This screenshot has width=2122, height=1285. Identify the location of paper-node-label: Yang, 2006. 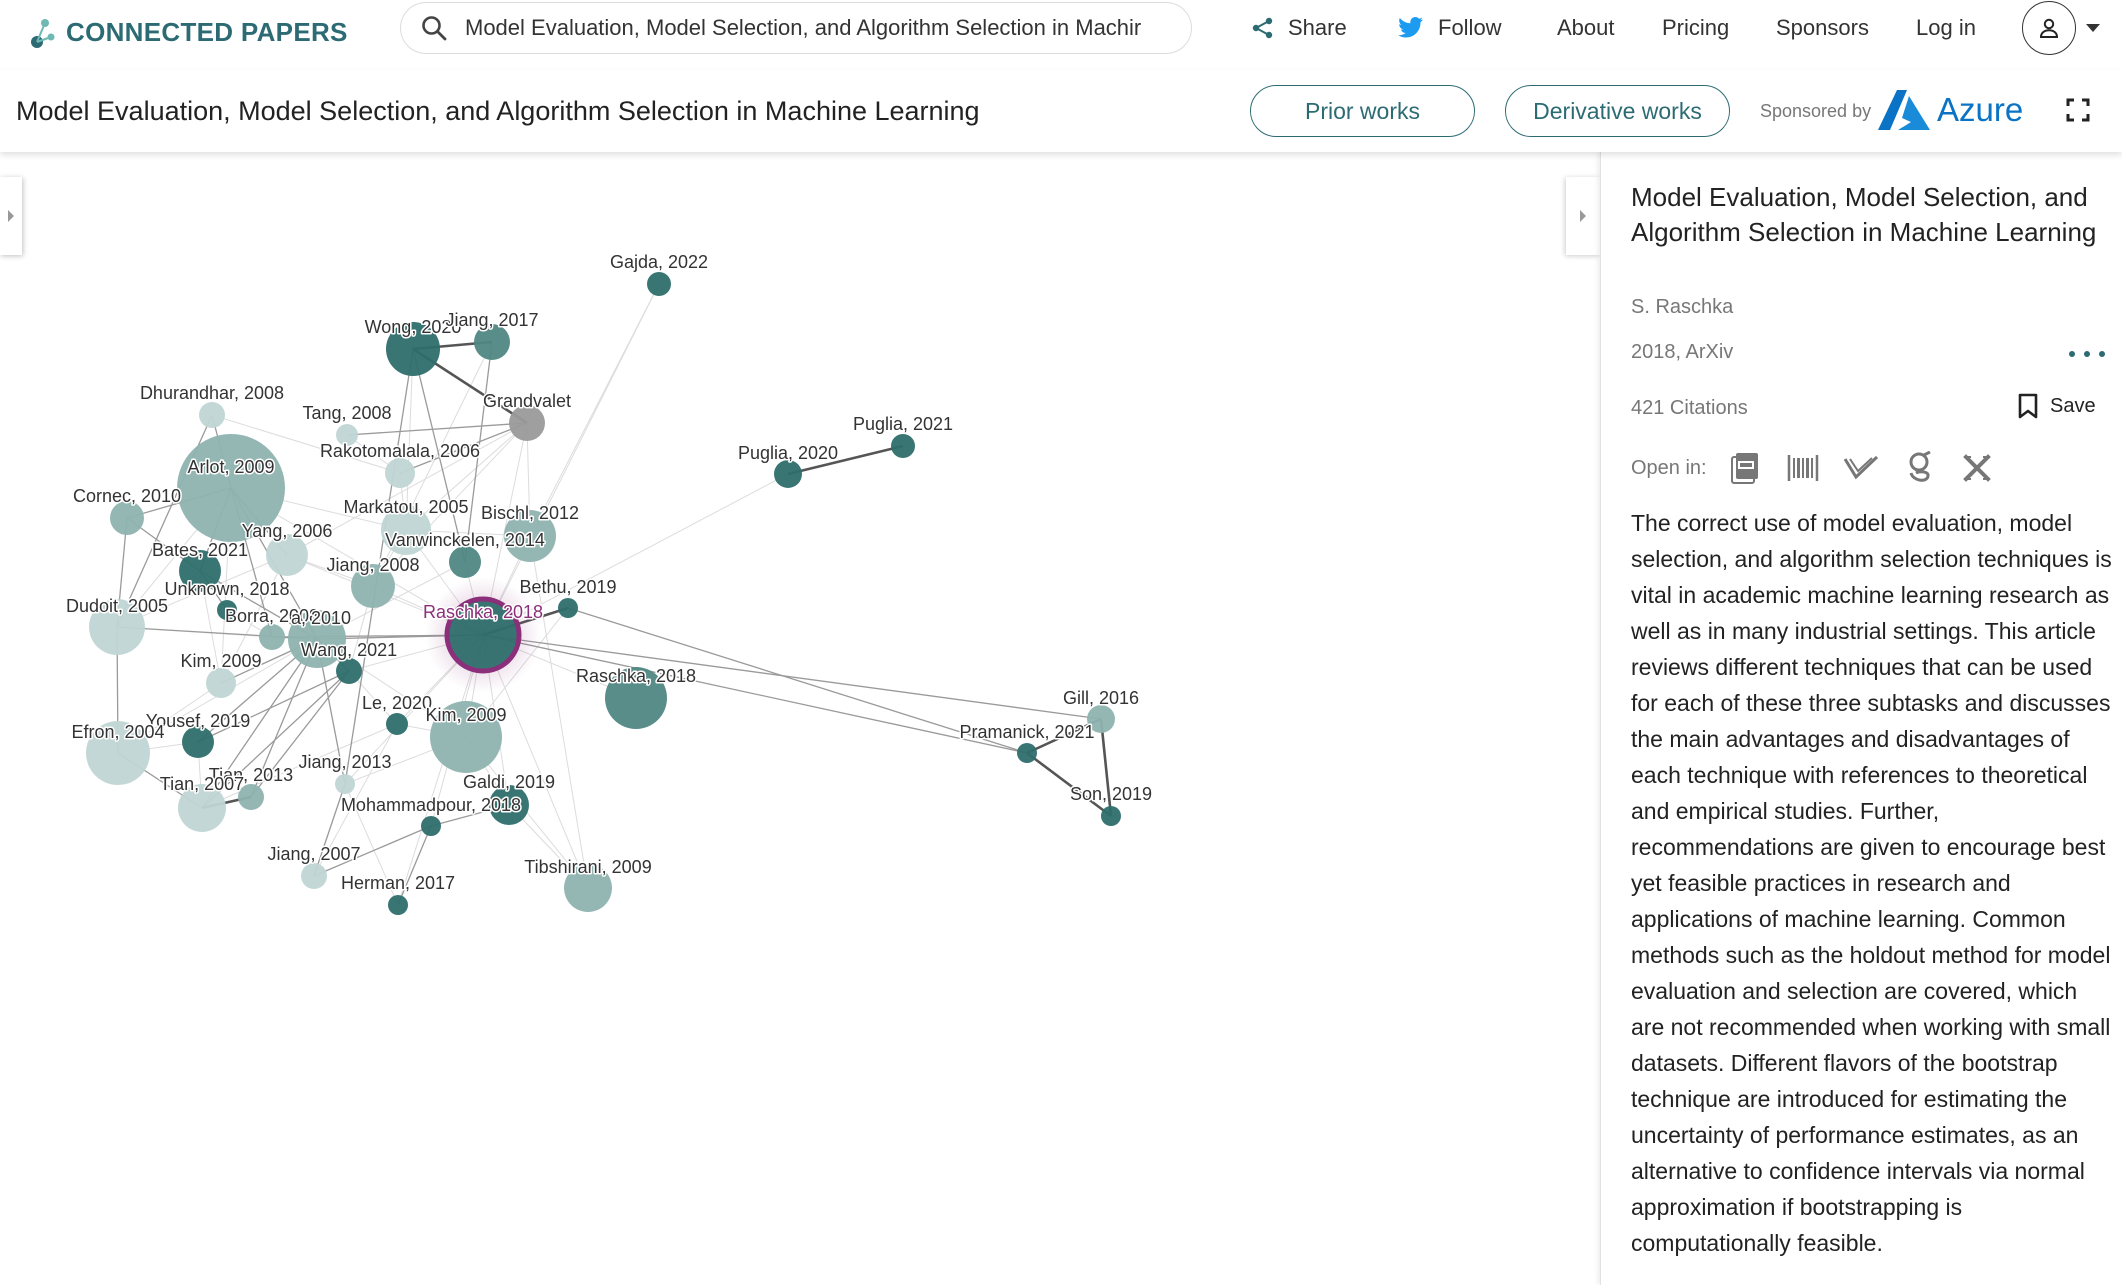
(287, 531).